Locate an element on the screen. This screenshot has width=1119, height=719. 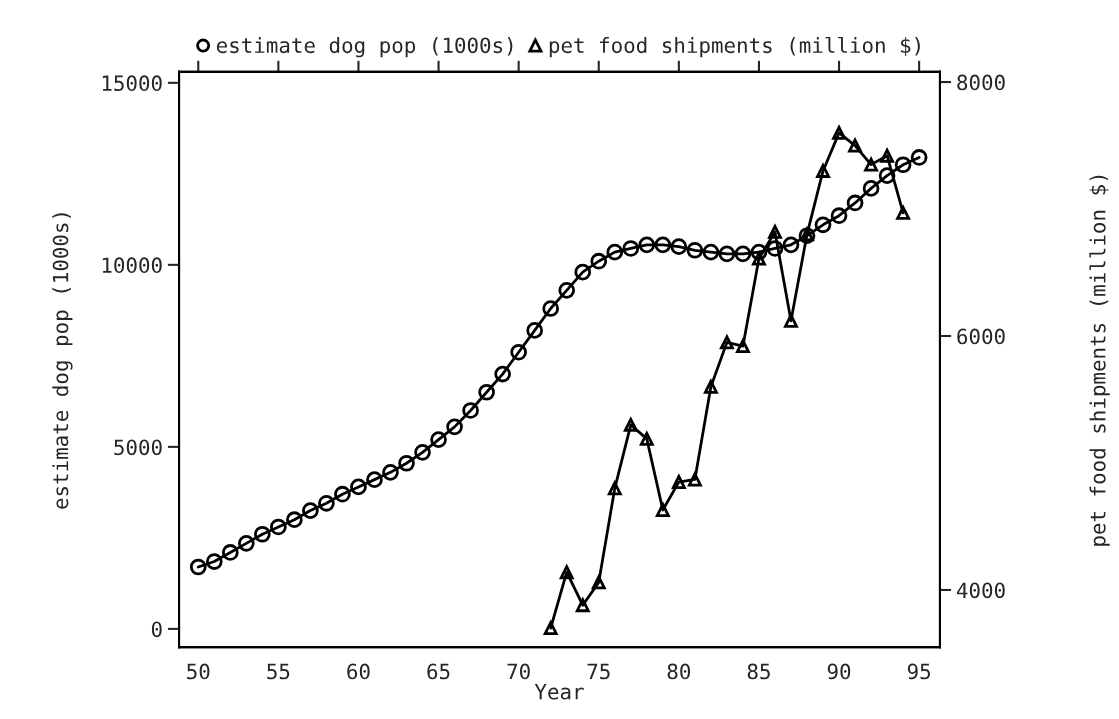
legend-label: estimate dog pop (1000s) is located at coordinates (364, 47).